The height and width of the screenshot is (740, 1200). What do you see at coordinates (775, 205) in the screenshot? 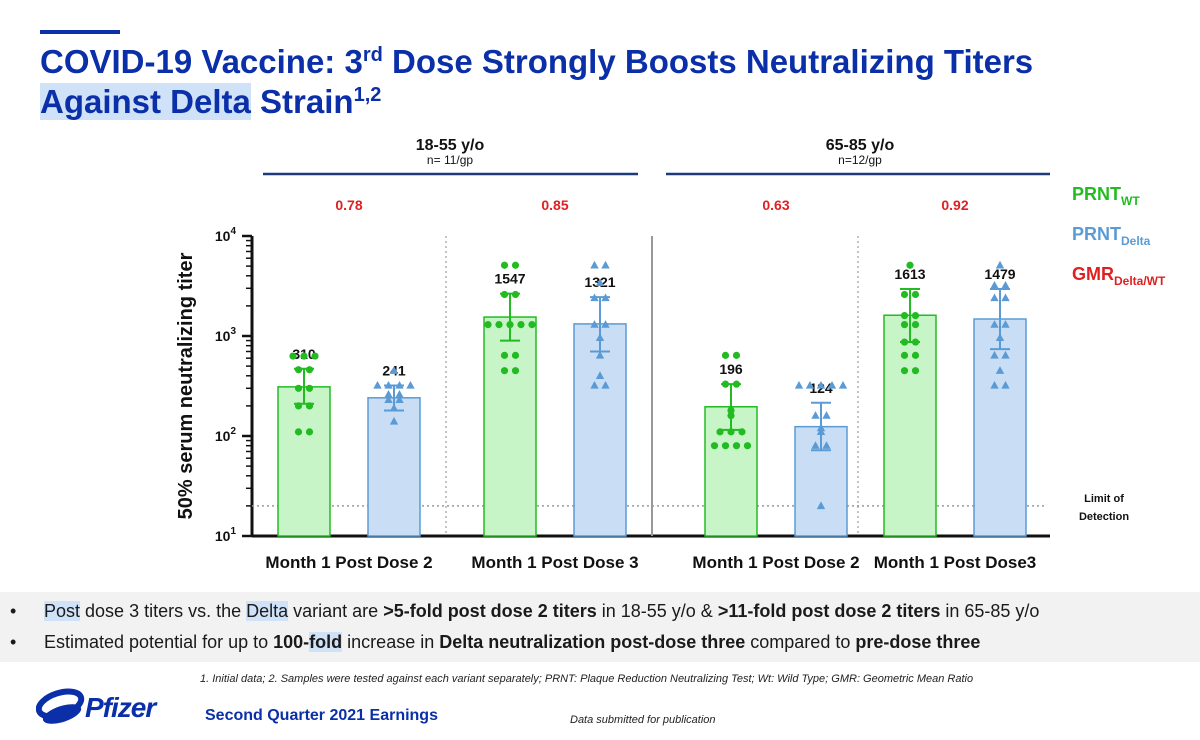
I see `gmr-value: 0.63` at bounding box center [775, 205].